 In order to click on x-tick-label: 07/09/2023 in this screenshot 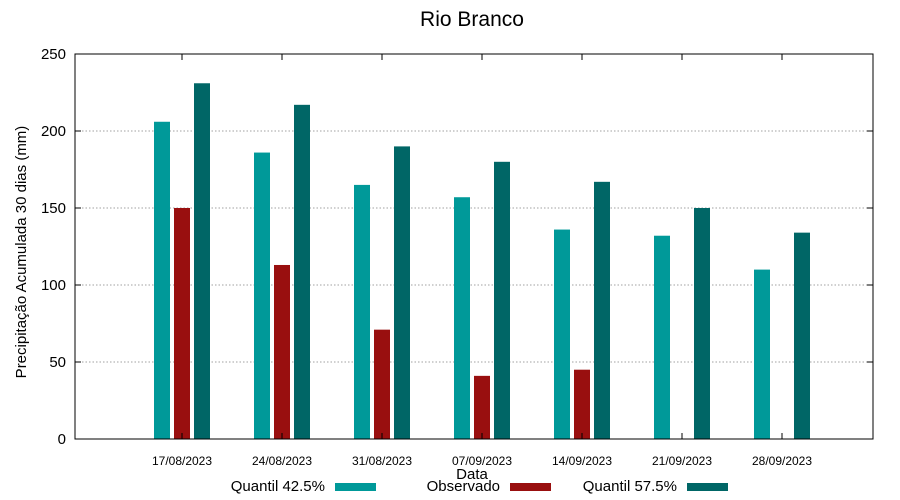, I will do `click(482, 461)`.